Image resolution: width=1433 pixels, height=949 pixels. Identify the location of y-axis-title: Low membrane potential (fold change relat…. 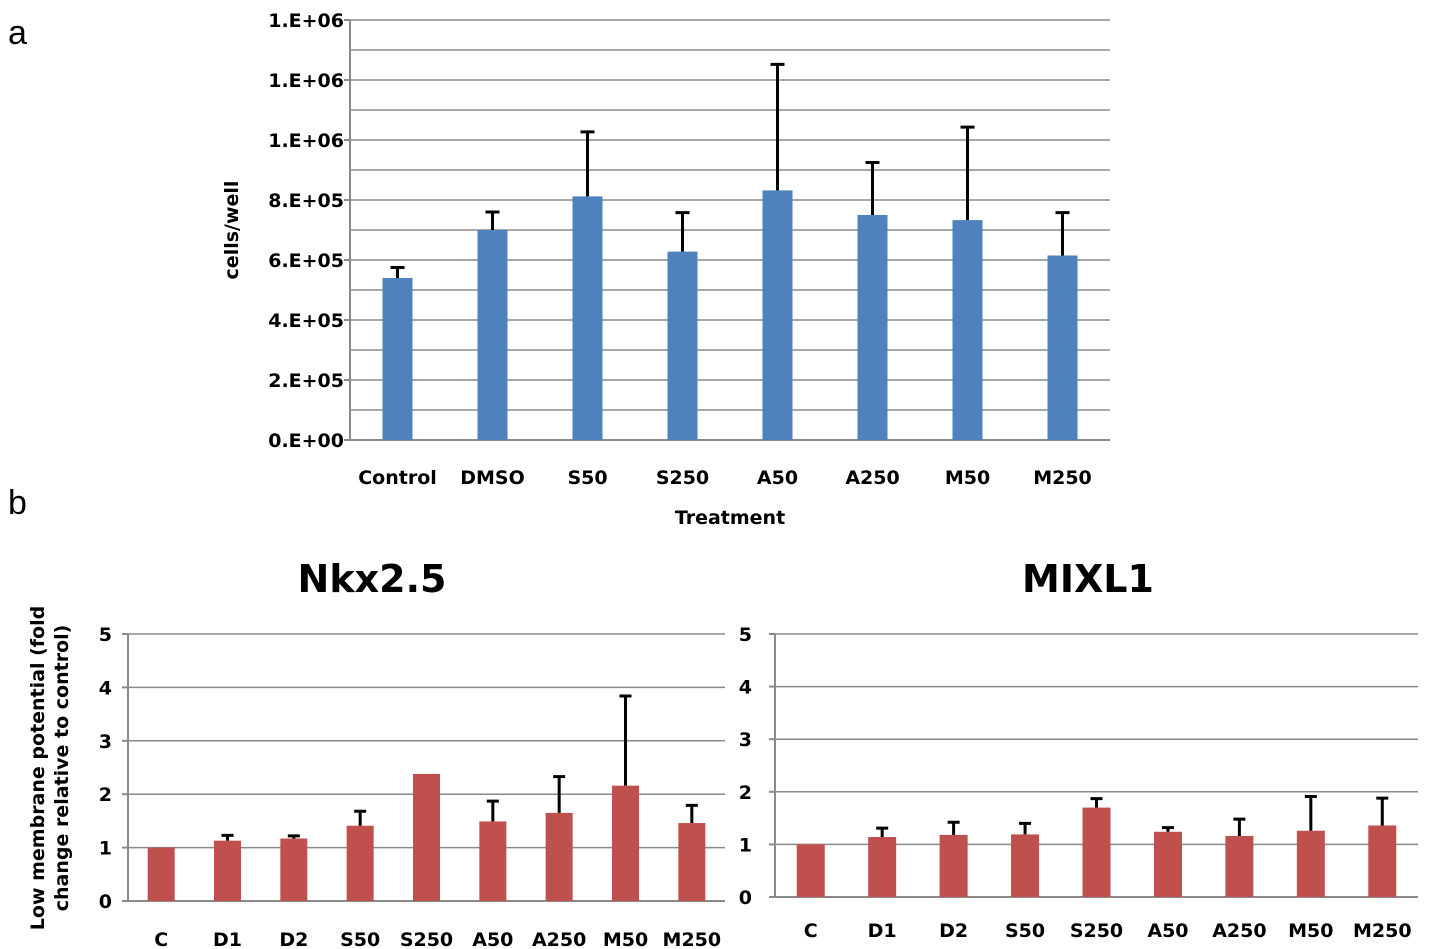
(50, 768).